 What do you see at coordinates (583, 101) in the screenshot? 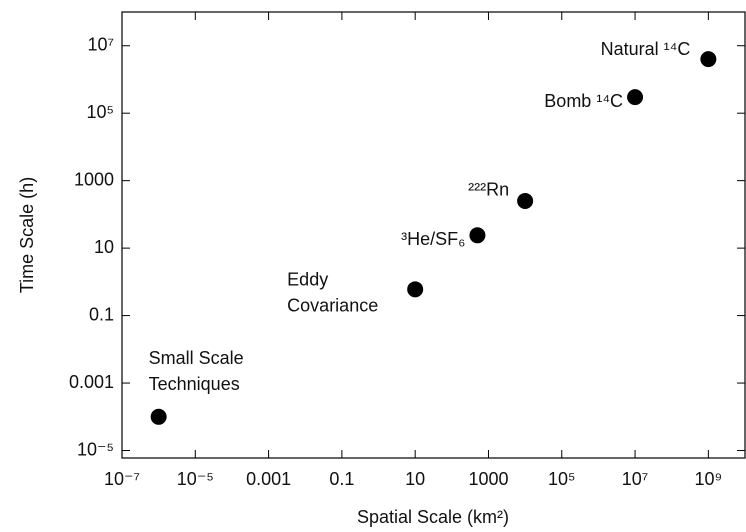
I see `point-label: Bomb ¹⁴C` at bounding box center [583, 101].